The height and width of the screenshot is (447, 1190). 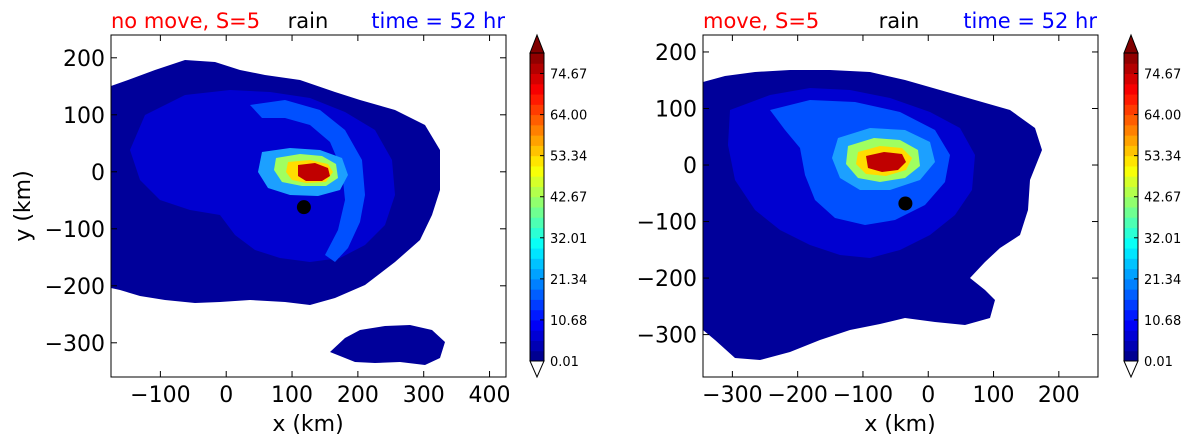 I want to click on right-y-tick-label: 100, so click(x=676, y=109).